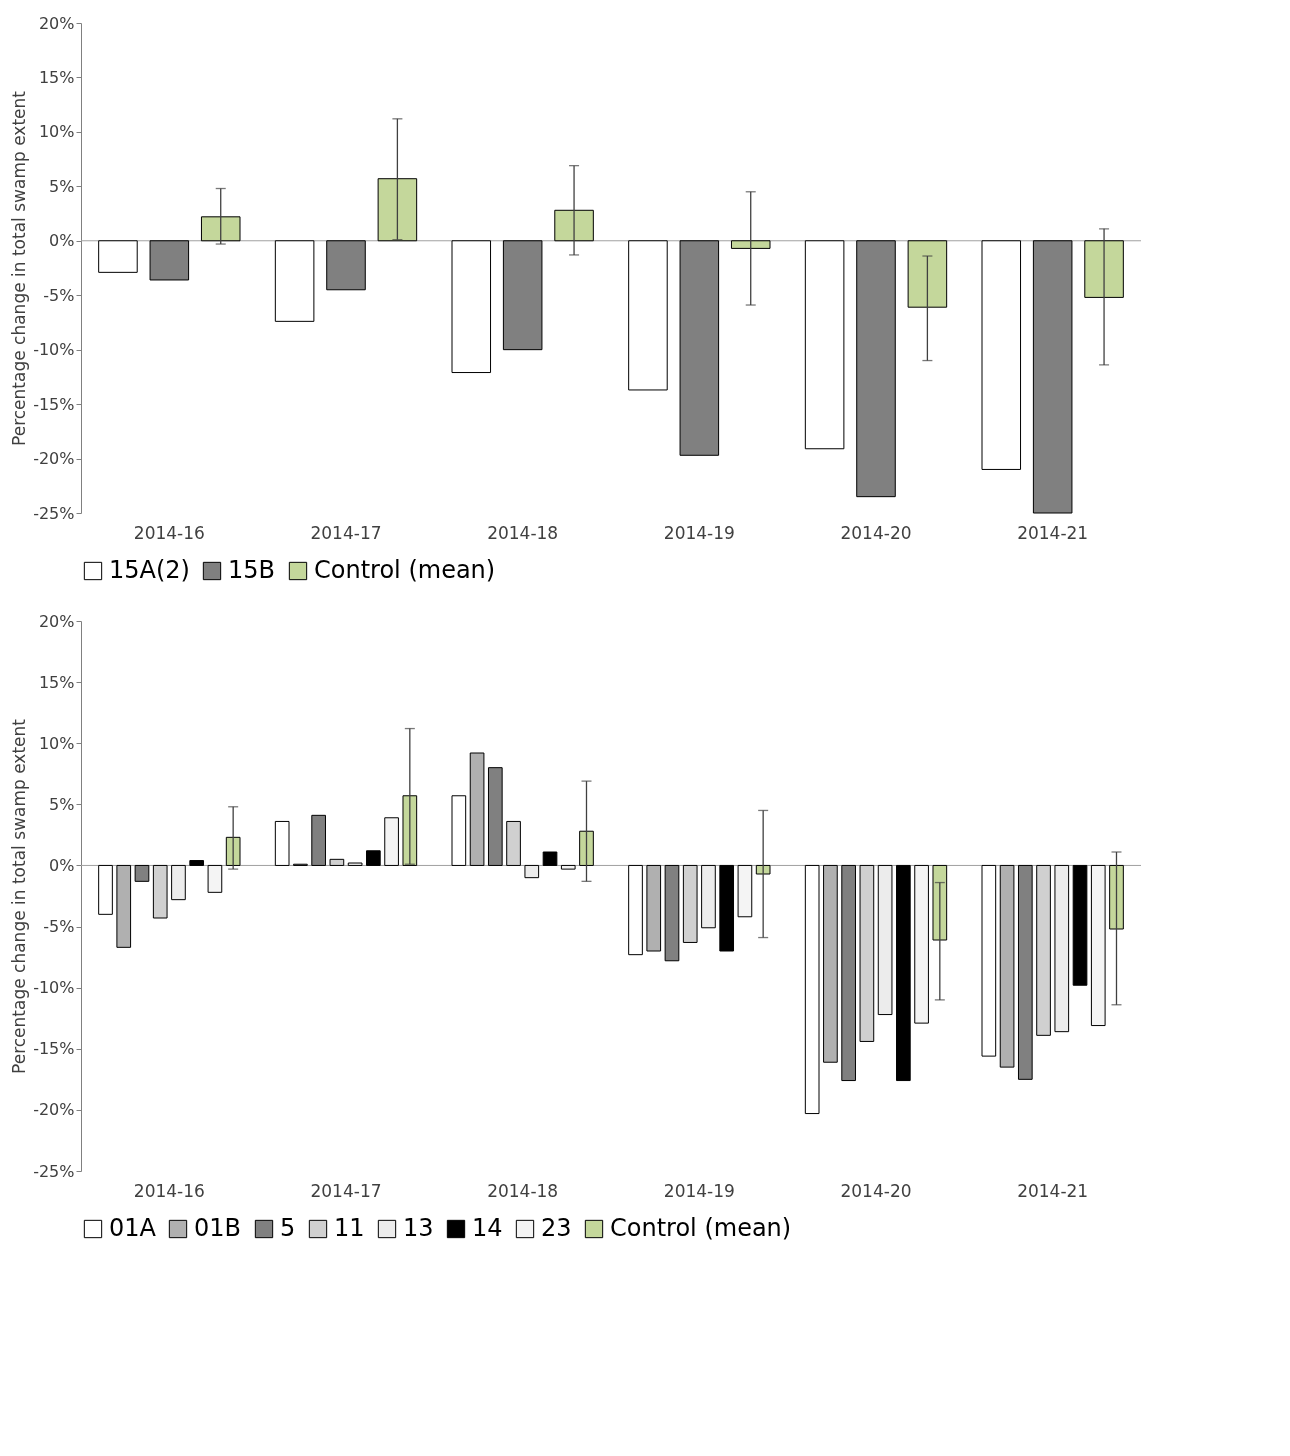 Image resolution: width=1290 pixels, height=1456 pixels. I want to click on legend-label: 01B, so click(218, 1228).